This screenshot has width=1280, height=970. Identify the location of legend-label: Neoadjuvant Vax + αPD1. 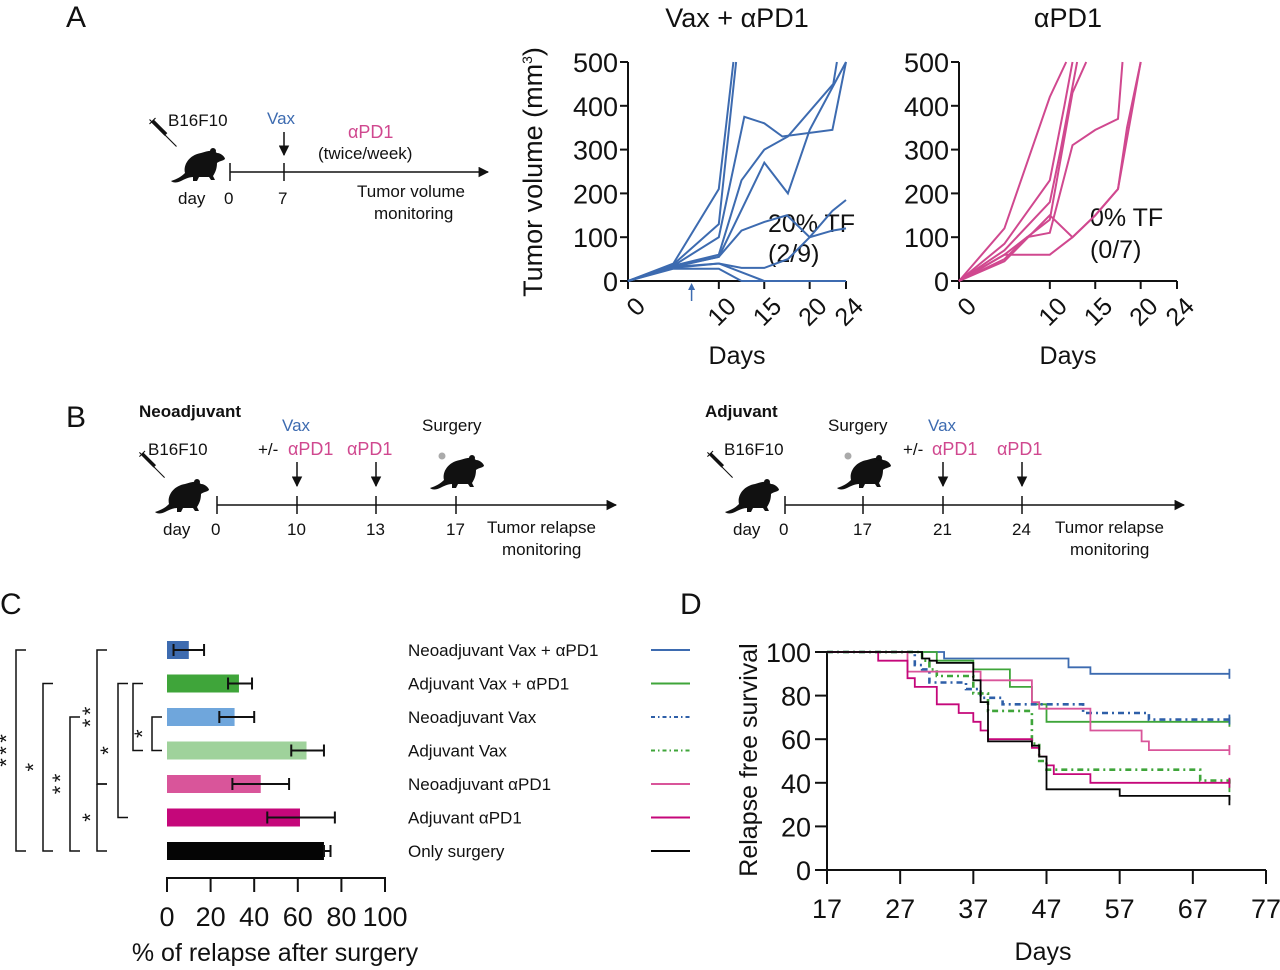
(503, 650).